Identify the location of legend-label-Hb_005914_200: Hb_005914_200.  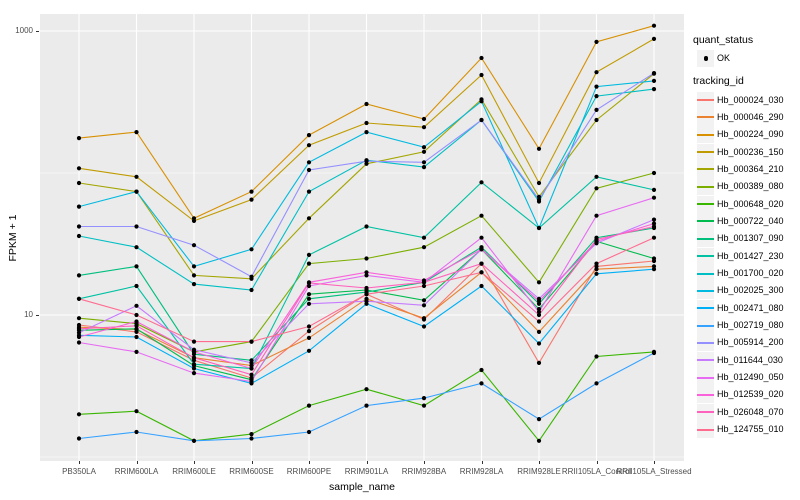
(750, 342).